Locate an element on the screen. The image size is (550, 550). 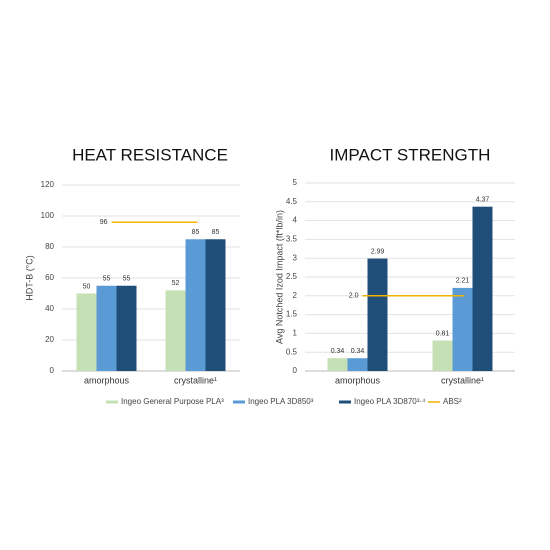
y-tick-label: 5 is located at coordinates (295, 182).